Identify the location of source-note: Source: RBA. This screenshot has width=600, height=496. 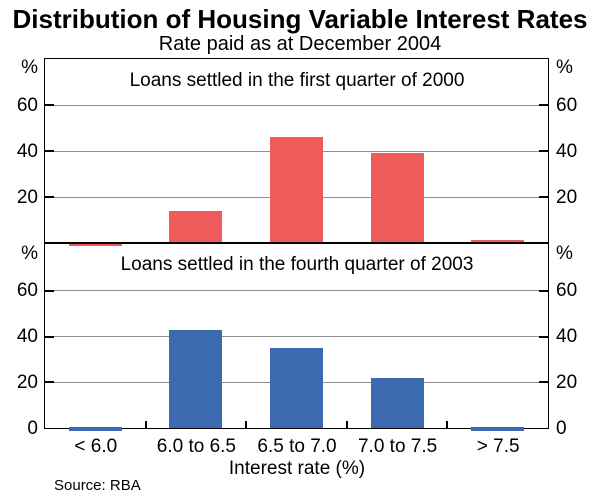
(97, 485).